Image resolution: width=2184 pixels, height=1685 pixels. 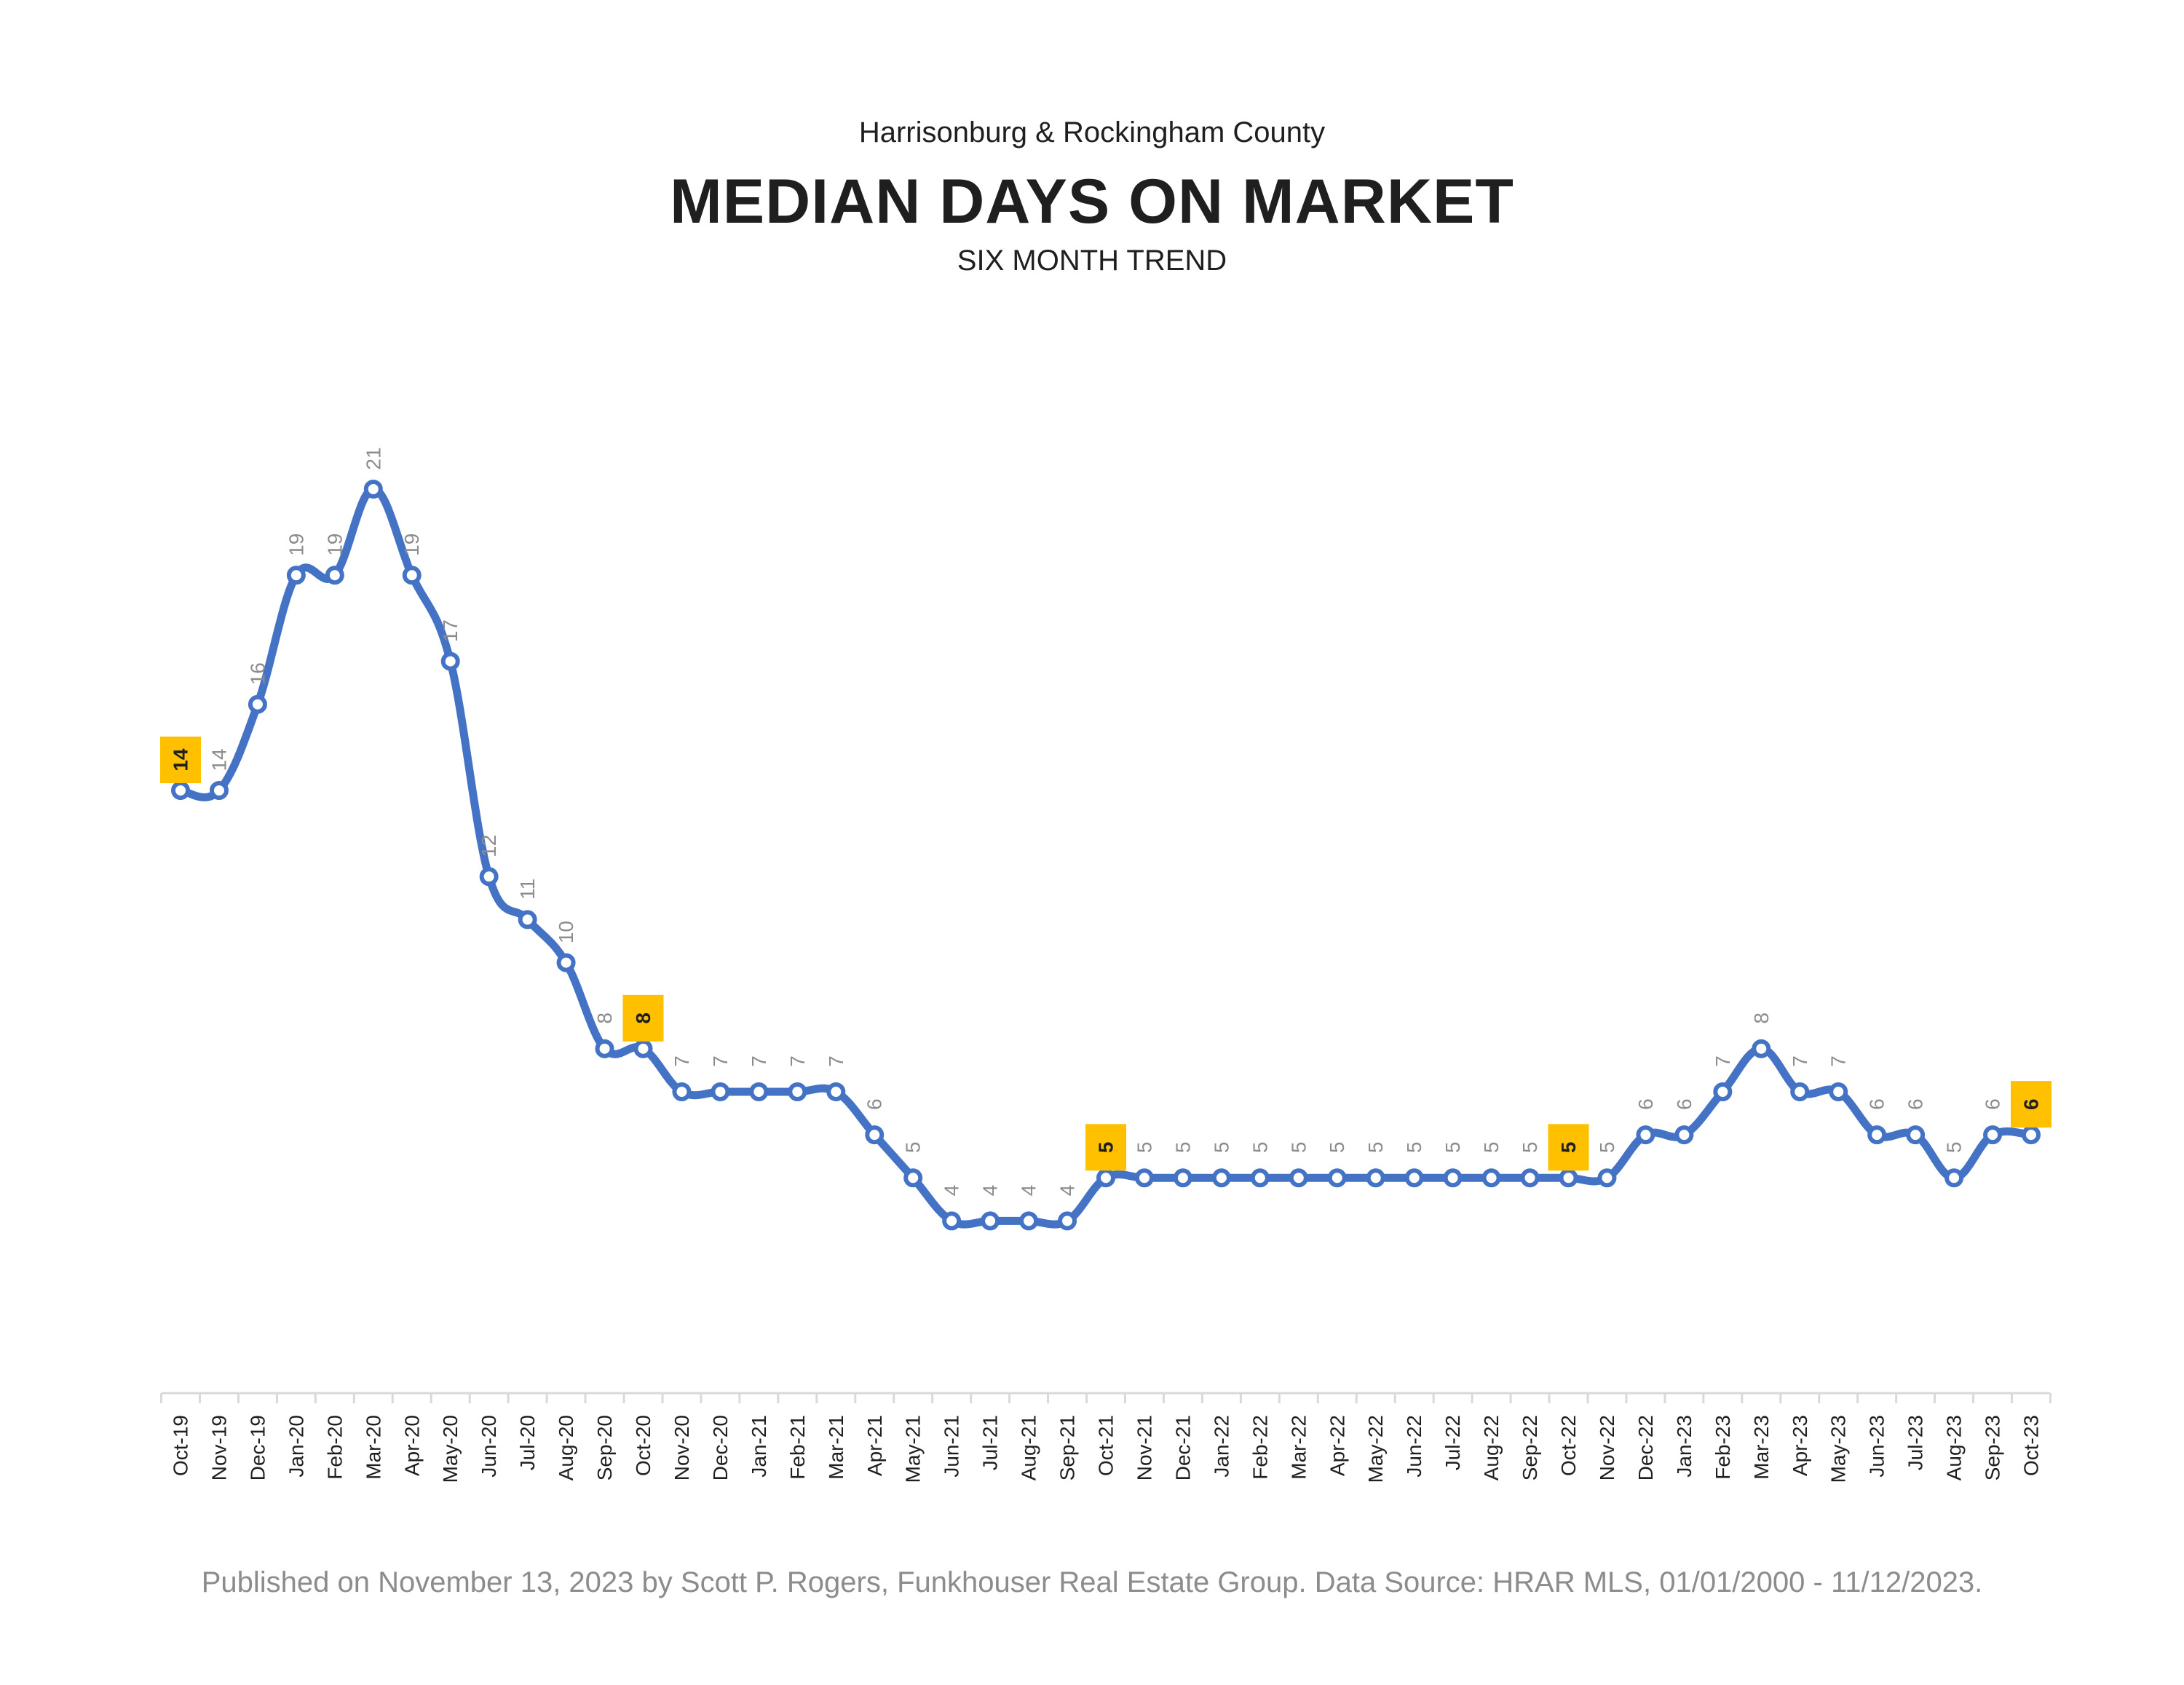 What do you see at coordinates (990, 1442) in the screenshot?
I see `x-tick-label: Jul-21` at bounding box center [990, 1442].